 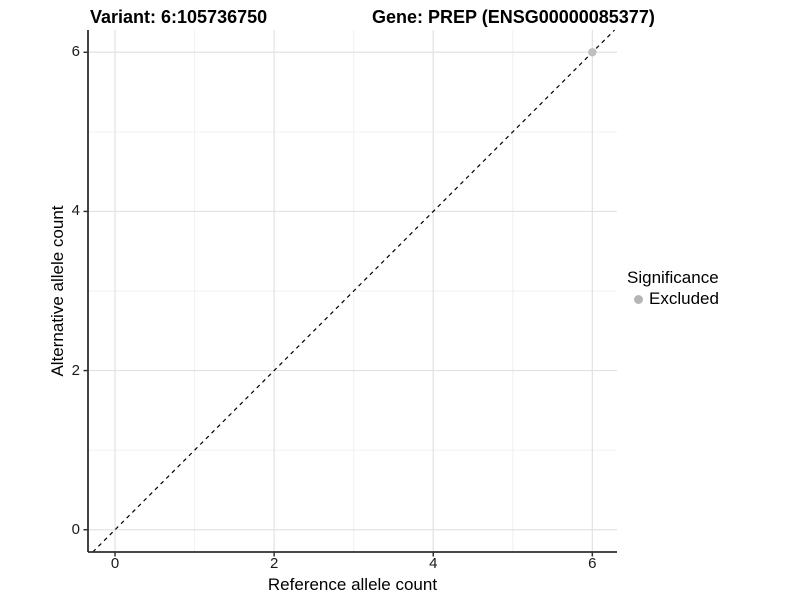 What do you see at coordinates (638, 299) in the screenshot?
I see `legend-key-circle-icon` at bounding box center [638, 299].